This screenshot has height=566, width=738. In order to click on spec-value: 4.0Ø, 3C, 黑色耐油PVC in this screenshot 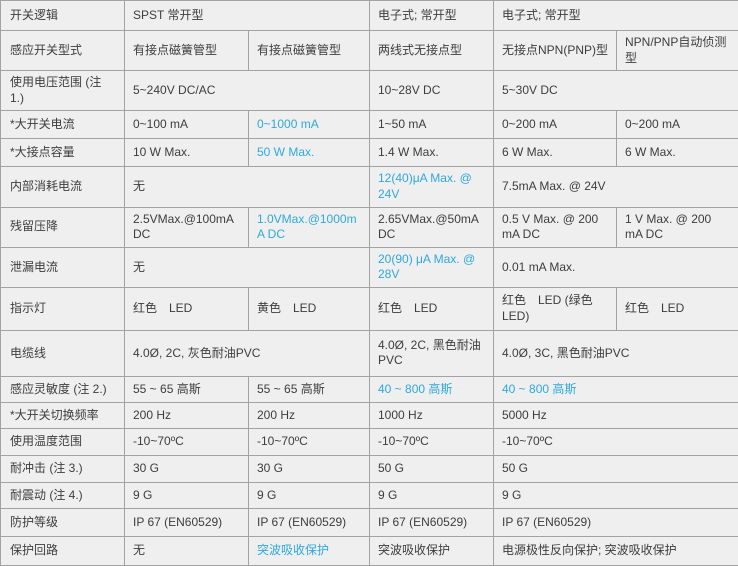, I will do `click(616, 353)`.